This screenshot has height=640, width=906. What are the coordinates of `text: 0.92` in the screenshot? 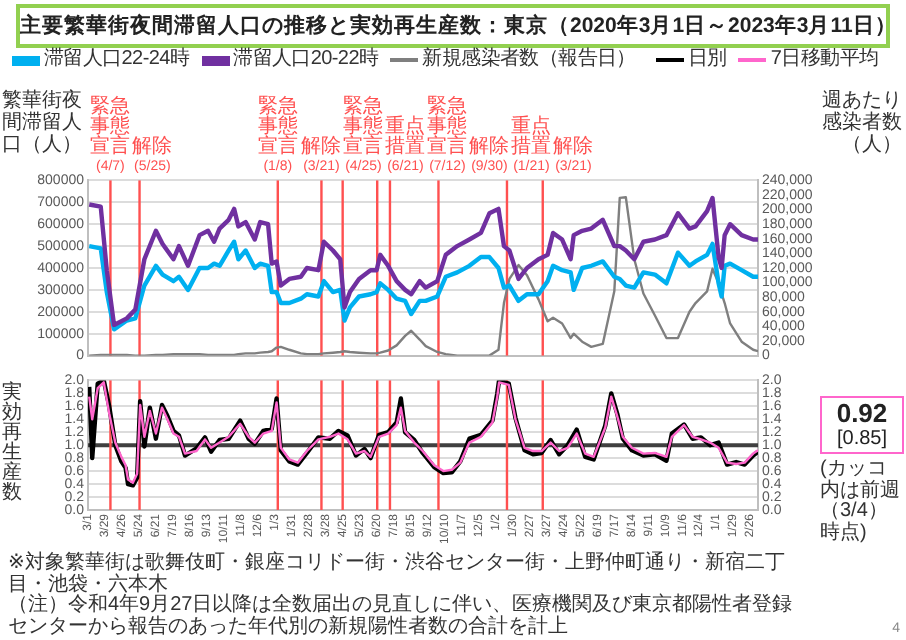 It's located at (862, 413).